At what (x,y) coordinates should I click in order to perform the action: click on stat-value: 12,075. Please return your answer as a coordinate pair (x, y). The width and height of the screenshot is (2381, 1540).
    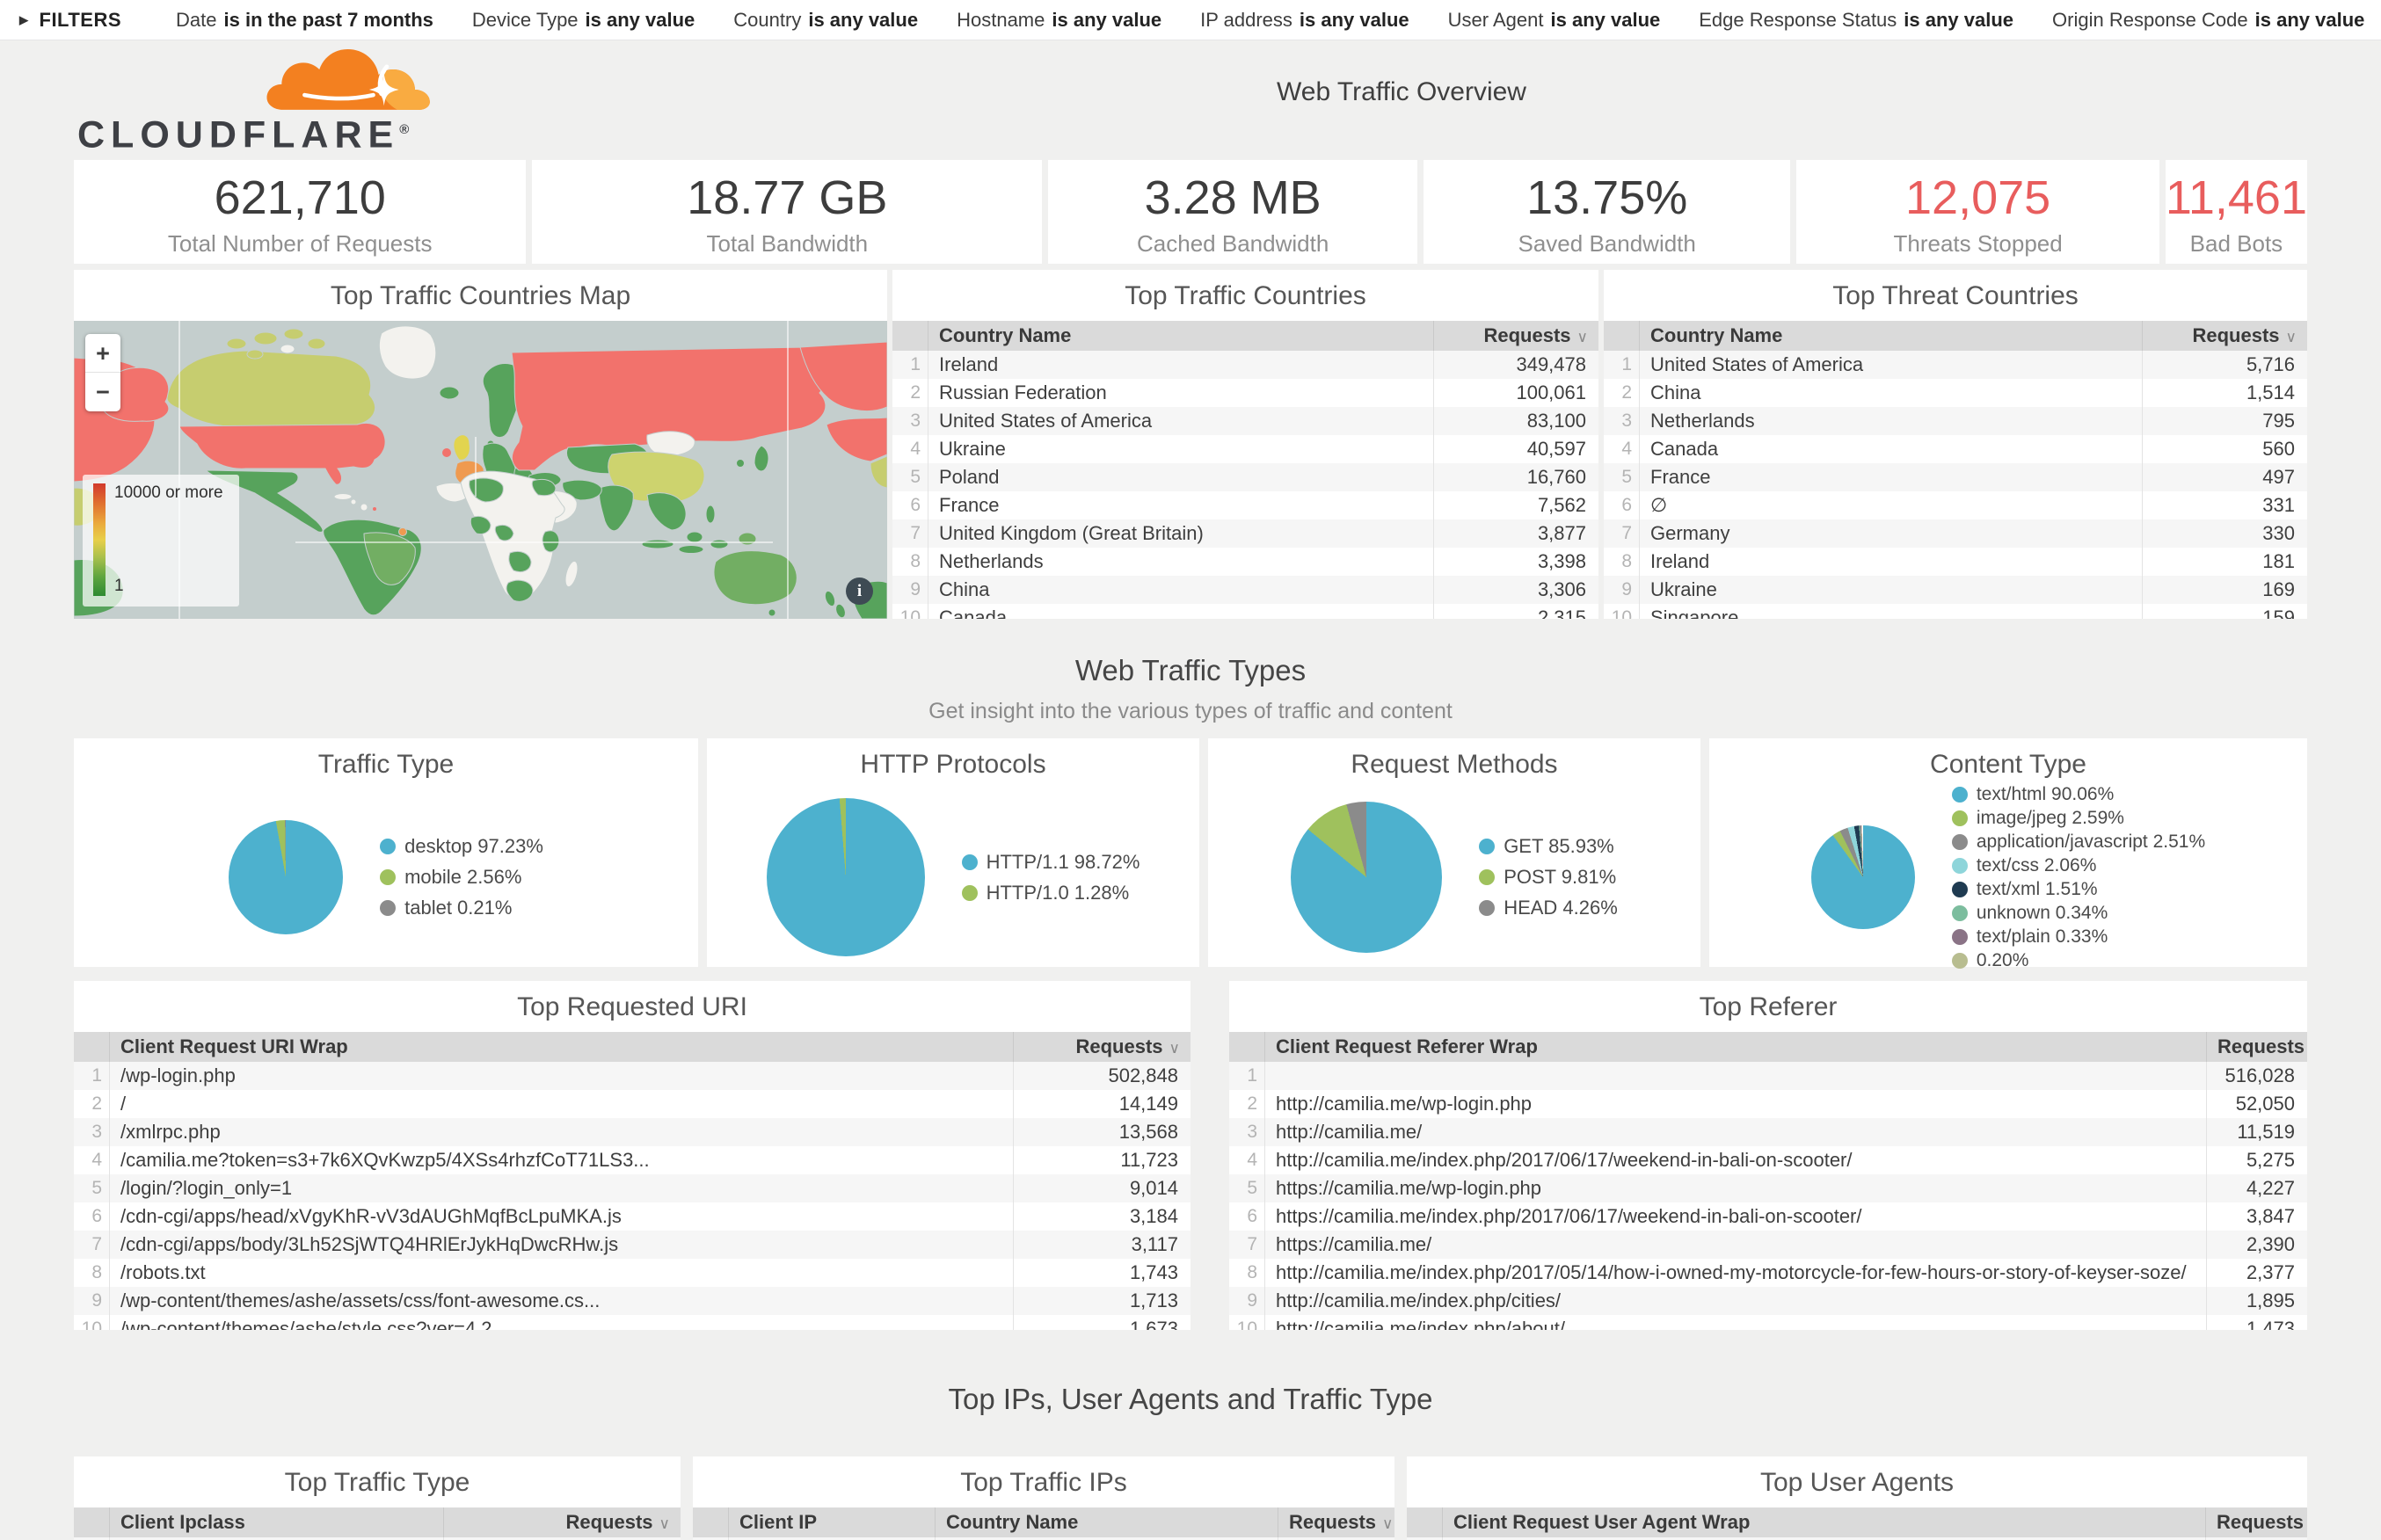
    Looking at the image, I should click on (1978, 197).